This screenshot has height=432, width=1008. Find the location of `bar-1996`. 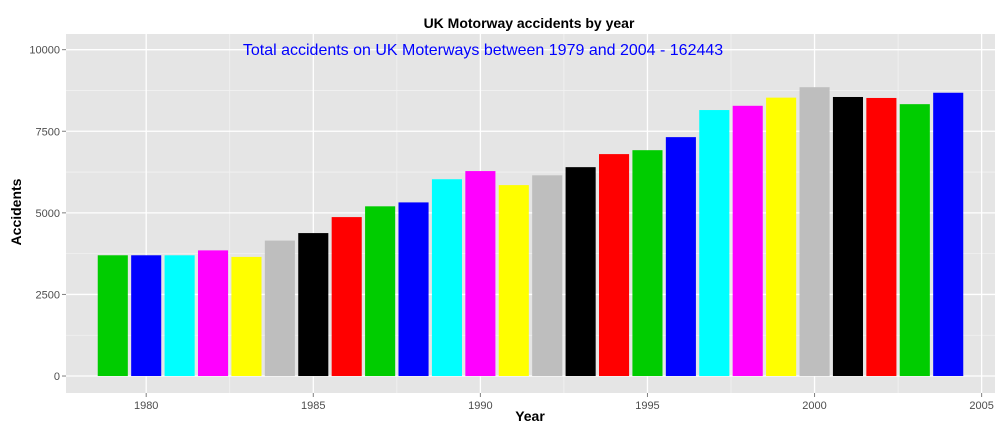

bar-1996 is located at coordinates (680, 257).